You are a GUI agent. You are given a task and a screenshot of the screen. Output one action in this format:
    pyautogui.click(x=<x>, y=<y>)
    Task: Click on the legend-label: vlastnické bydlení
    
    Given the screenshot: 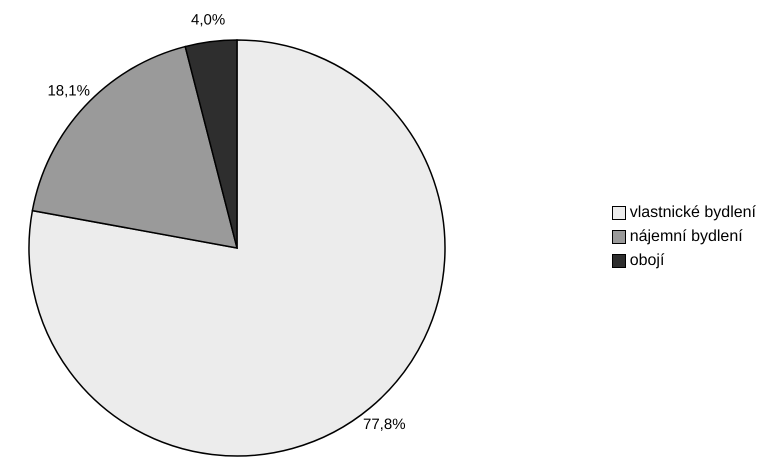 What is the action you would take?
    pyautogui.click(x=693, y=213)
    